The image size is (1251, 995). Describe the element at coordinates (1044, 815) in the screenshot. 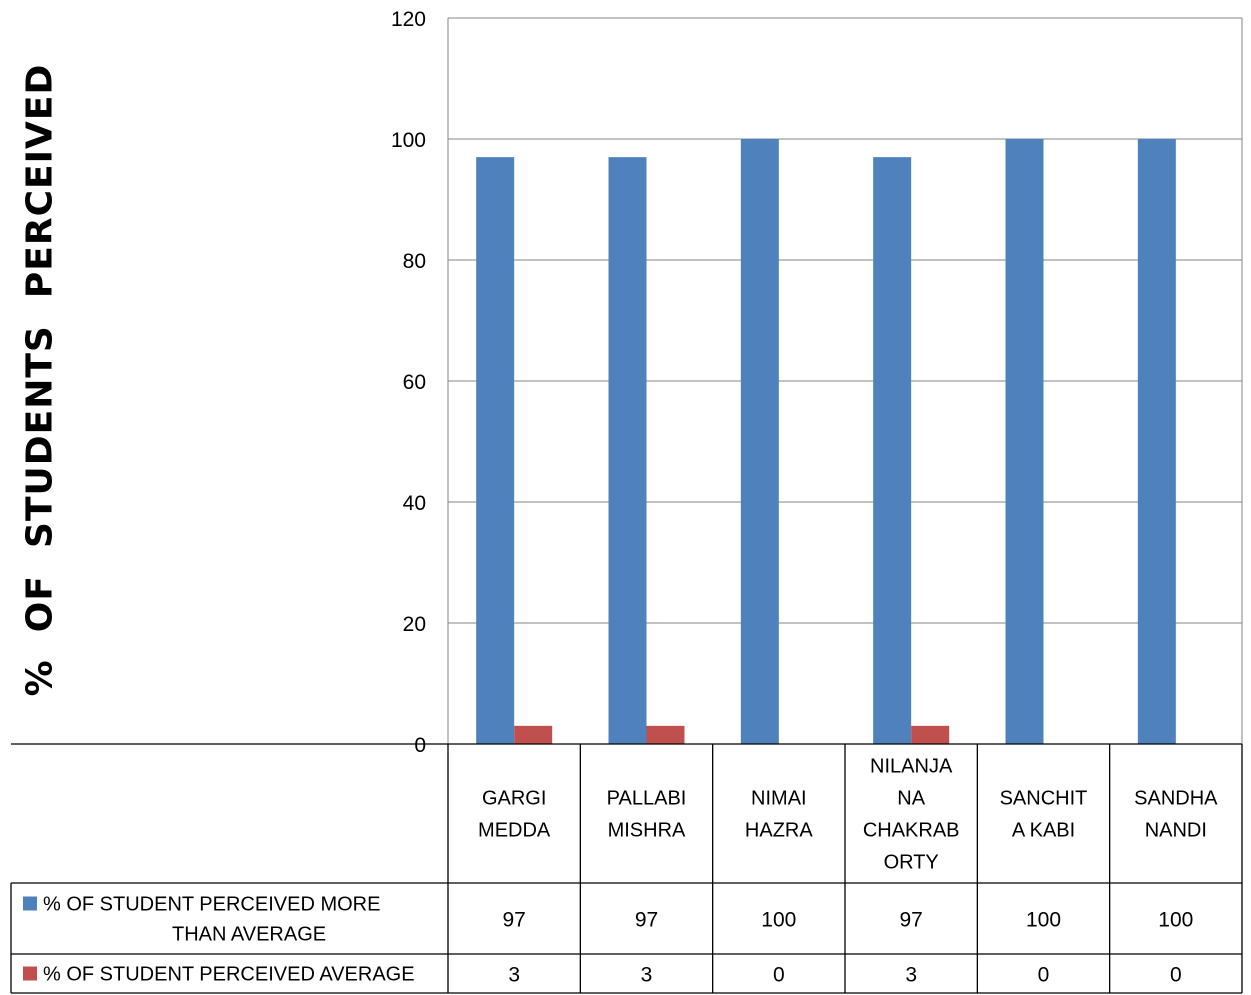

I see `x-tick-label: SANCHIT A KABI` at that location.